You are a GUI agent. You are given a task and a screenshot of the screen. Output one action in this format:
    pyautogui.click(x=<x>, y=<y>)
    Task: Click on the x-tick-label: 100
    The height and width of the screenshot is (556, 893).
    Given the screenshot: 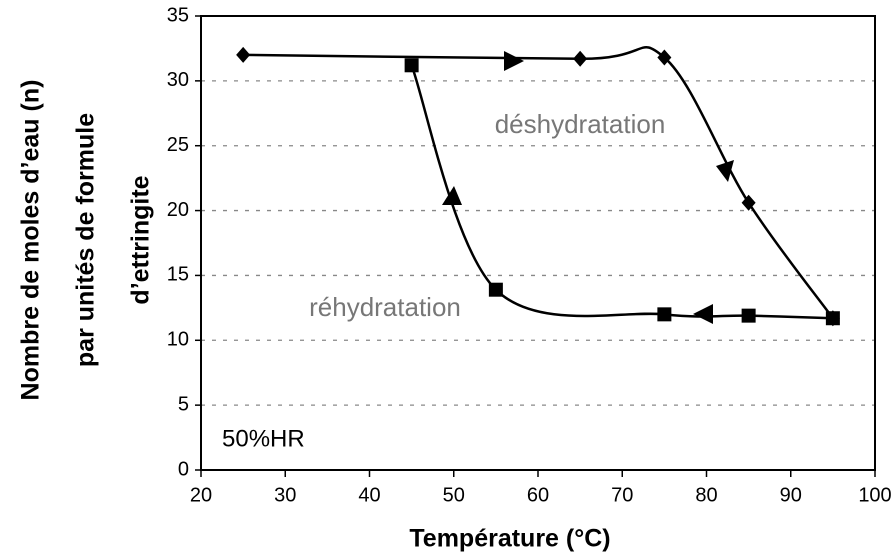 What is the action you would take?
    pyautogui.click(x=874, y=495)
    